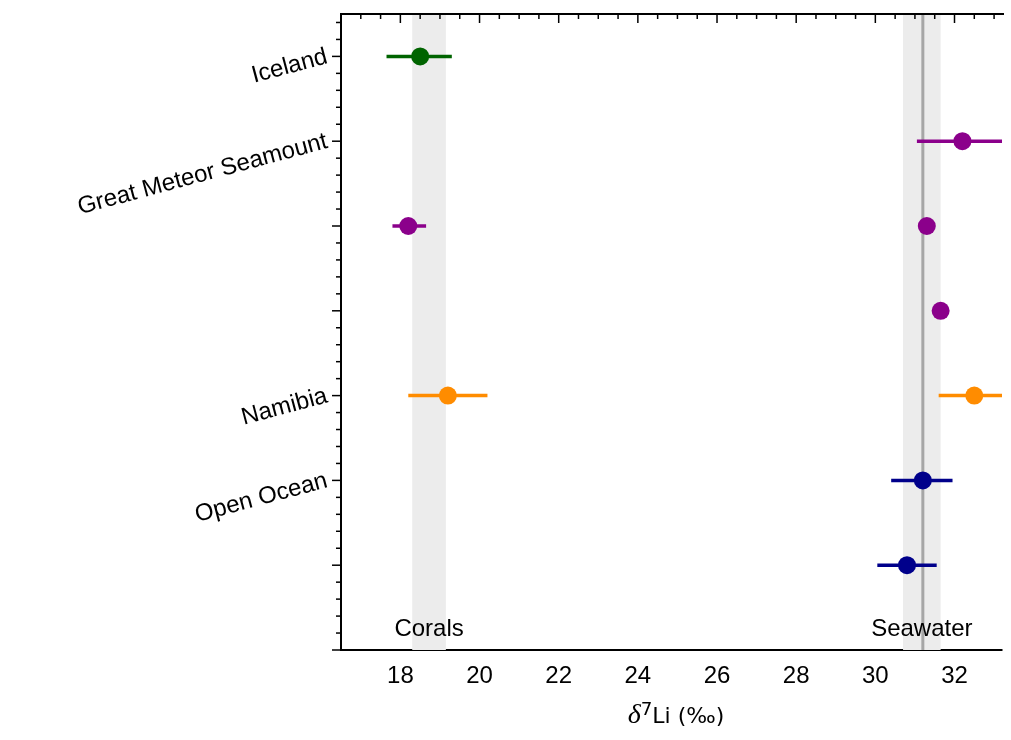 The height and width of the screenshot is (740, 1011). What do you see at coordinates (479, 675) in the screenshot?
I see `x-tick-label: 20` at bounding box center [479, 675].